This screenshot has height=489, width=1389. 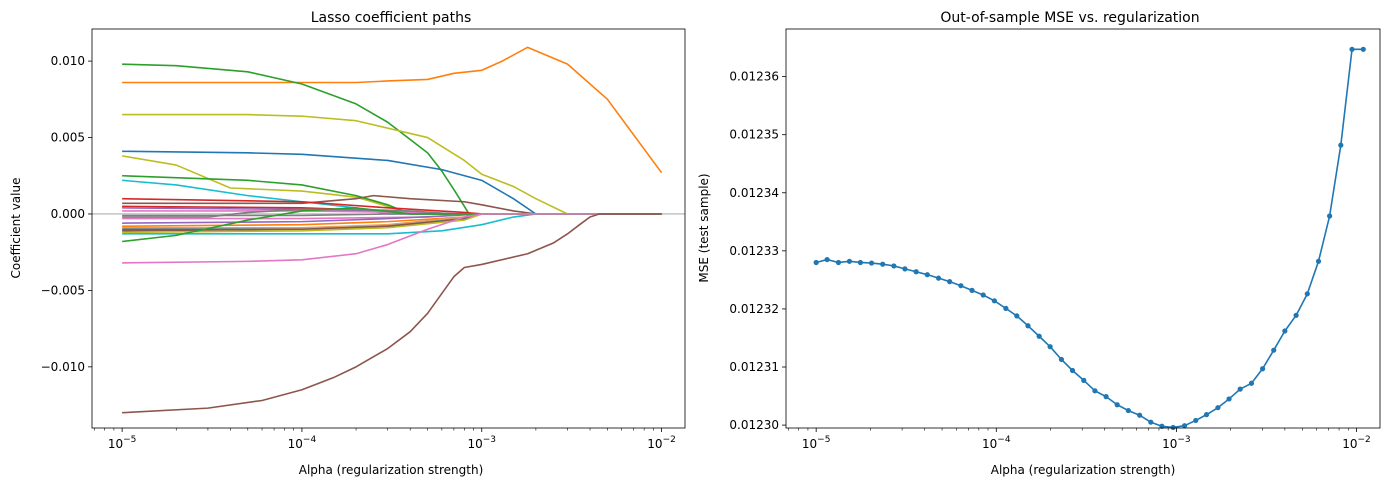 What do you see at coordinates (68, 61) in the screenshot?
I see `y-tick-label: 0.010` at bounding box center [68, 61].